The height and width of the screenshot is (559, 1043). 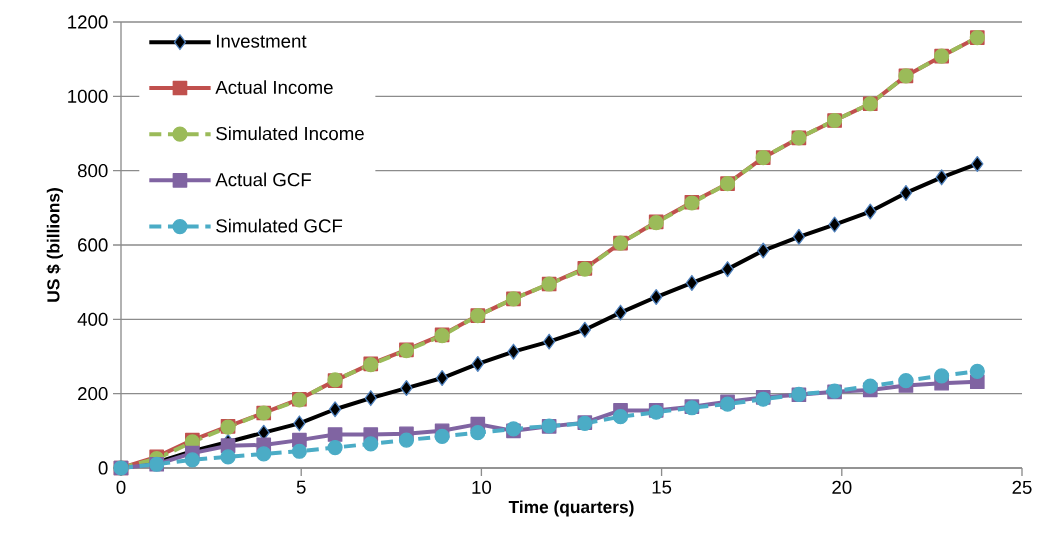 What do you see at coordinates (54, 245) in the screenshot?
I see `y-axis-title: US $ (billions)` at bounding box center [54, 245].